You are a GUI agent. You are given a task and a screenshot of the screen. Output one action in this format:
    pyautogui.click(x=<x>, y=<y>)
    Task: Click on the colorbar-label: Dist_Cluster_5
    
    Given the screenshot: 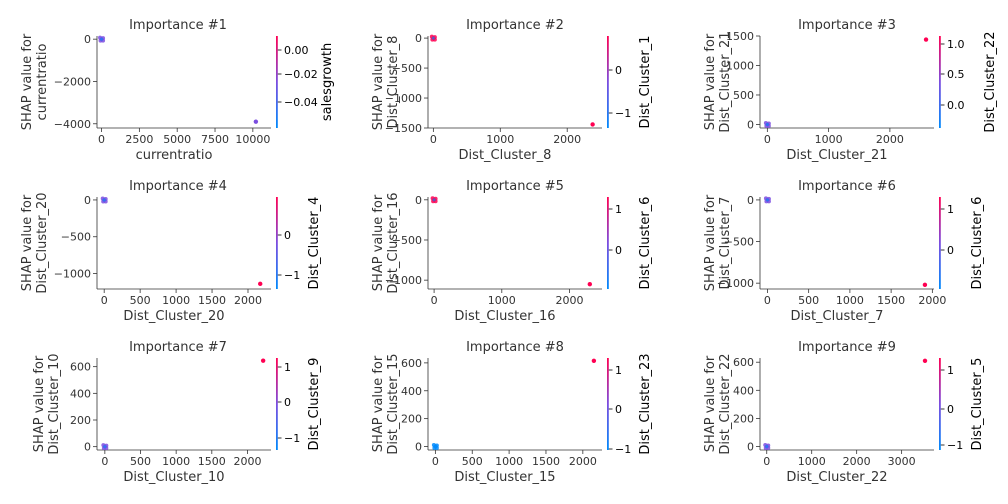 What is the action you would take?
    pyautogui.click(x=977, y=404)
    